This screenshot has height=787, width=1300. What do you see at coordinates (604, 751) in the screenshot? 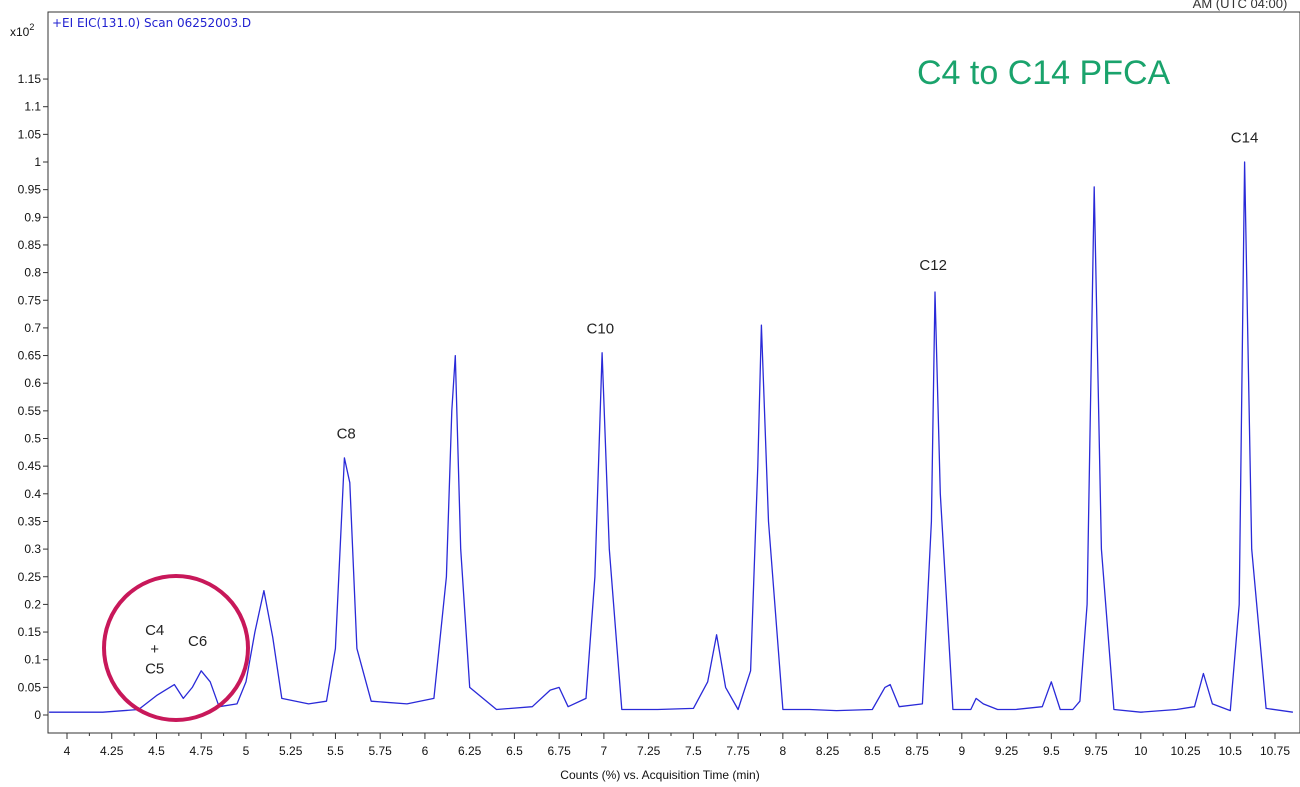
I see `x-tick-label: 7` at bounding box center [604, 751].